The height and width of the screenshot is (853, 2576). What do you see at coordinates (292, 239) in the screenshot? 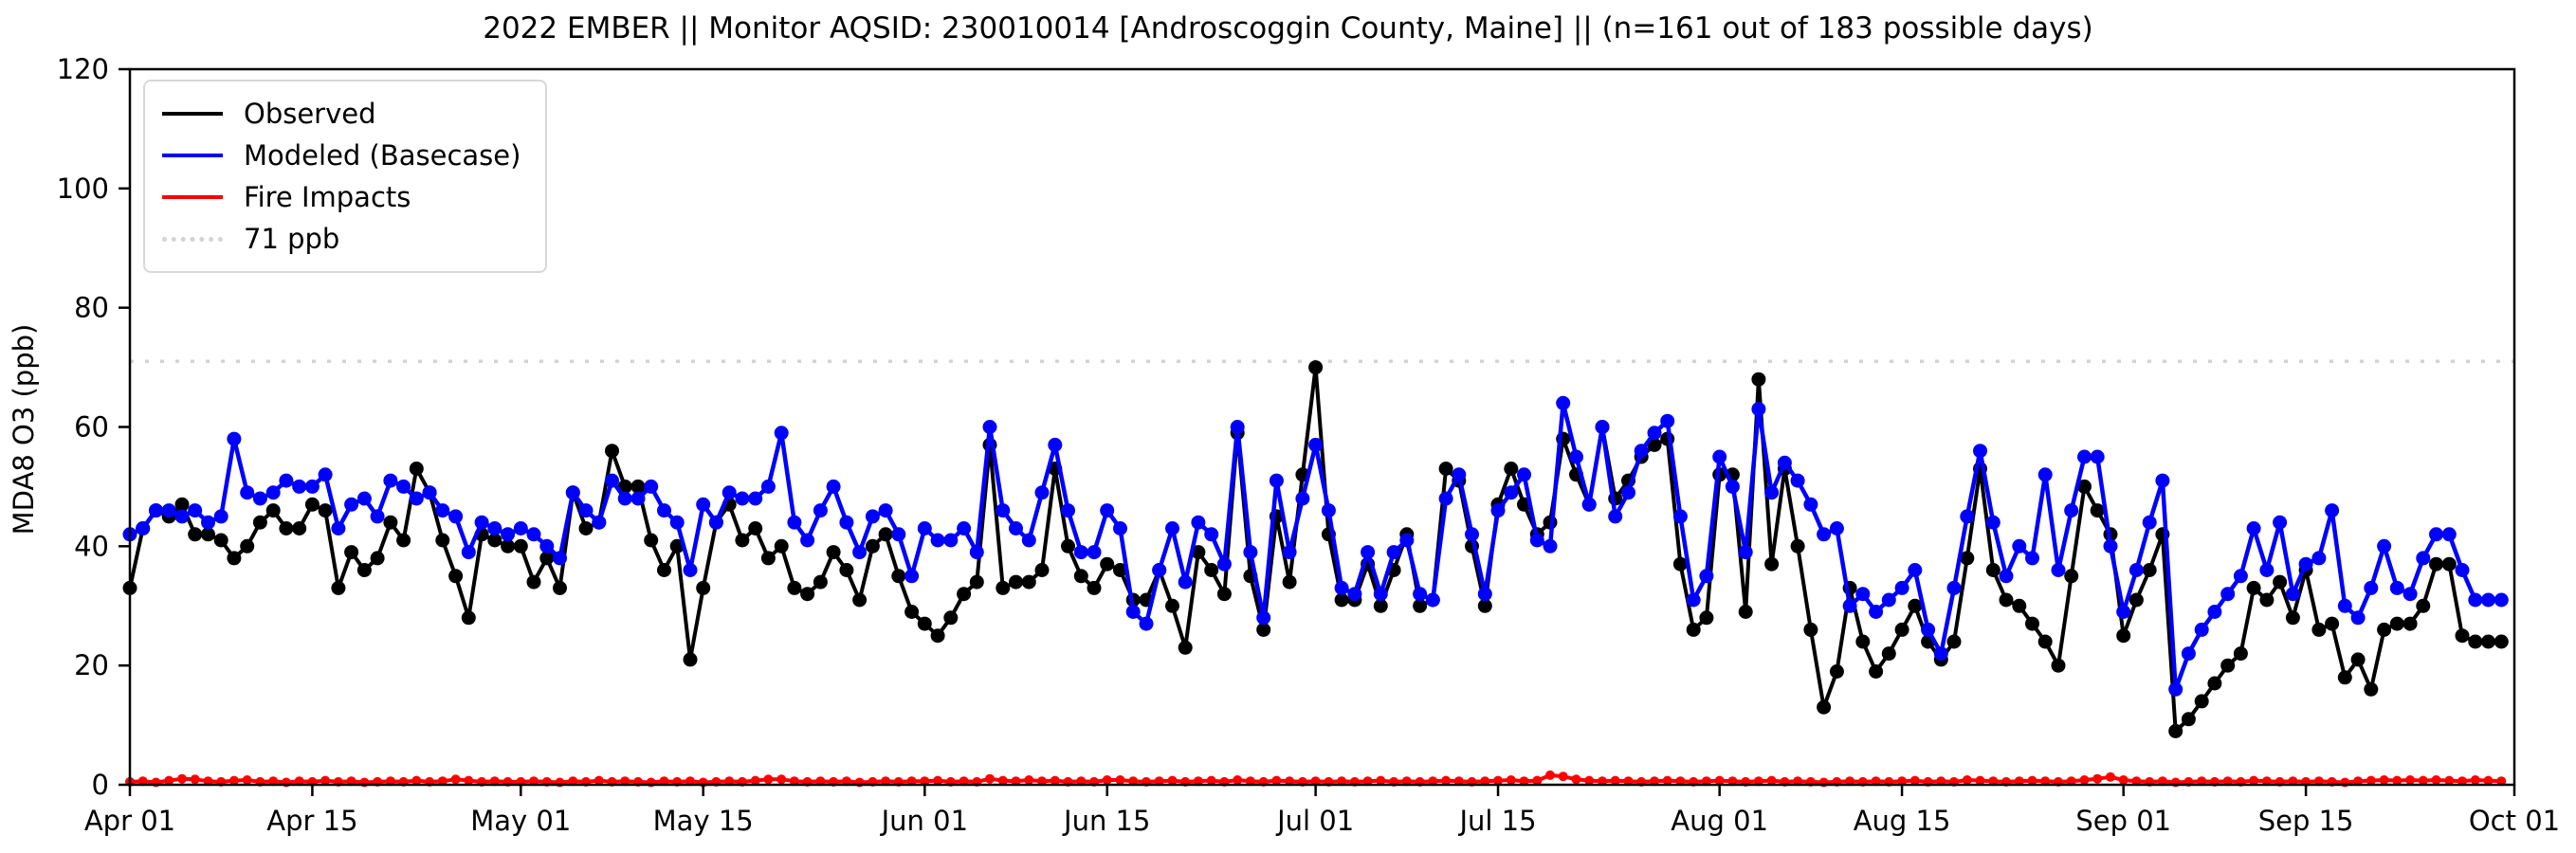
I see `legend-label-refline: 71 ppb` at bounding box center [292, 239].